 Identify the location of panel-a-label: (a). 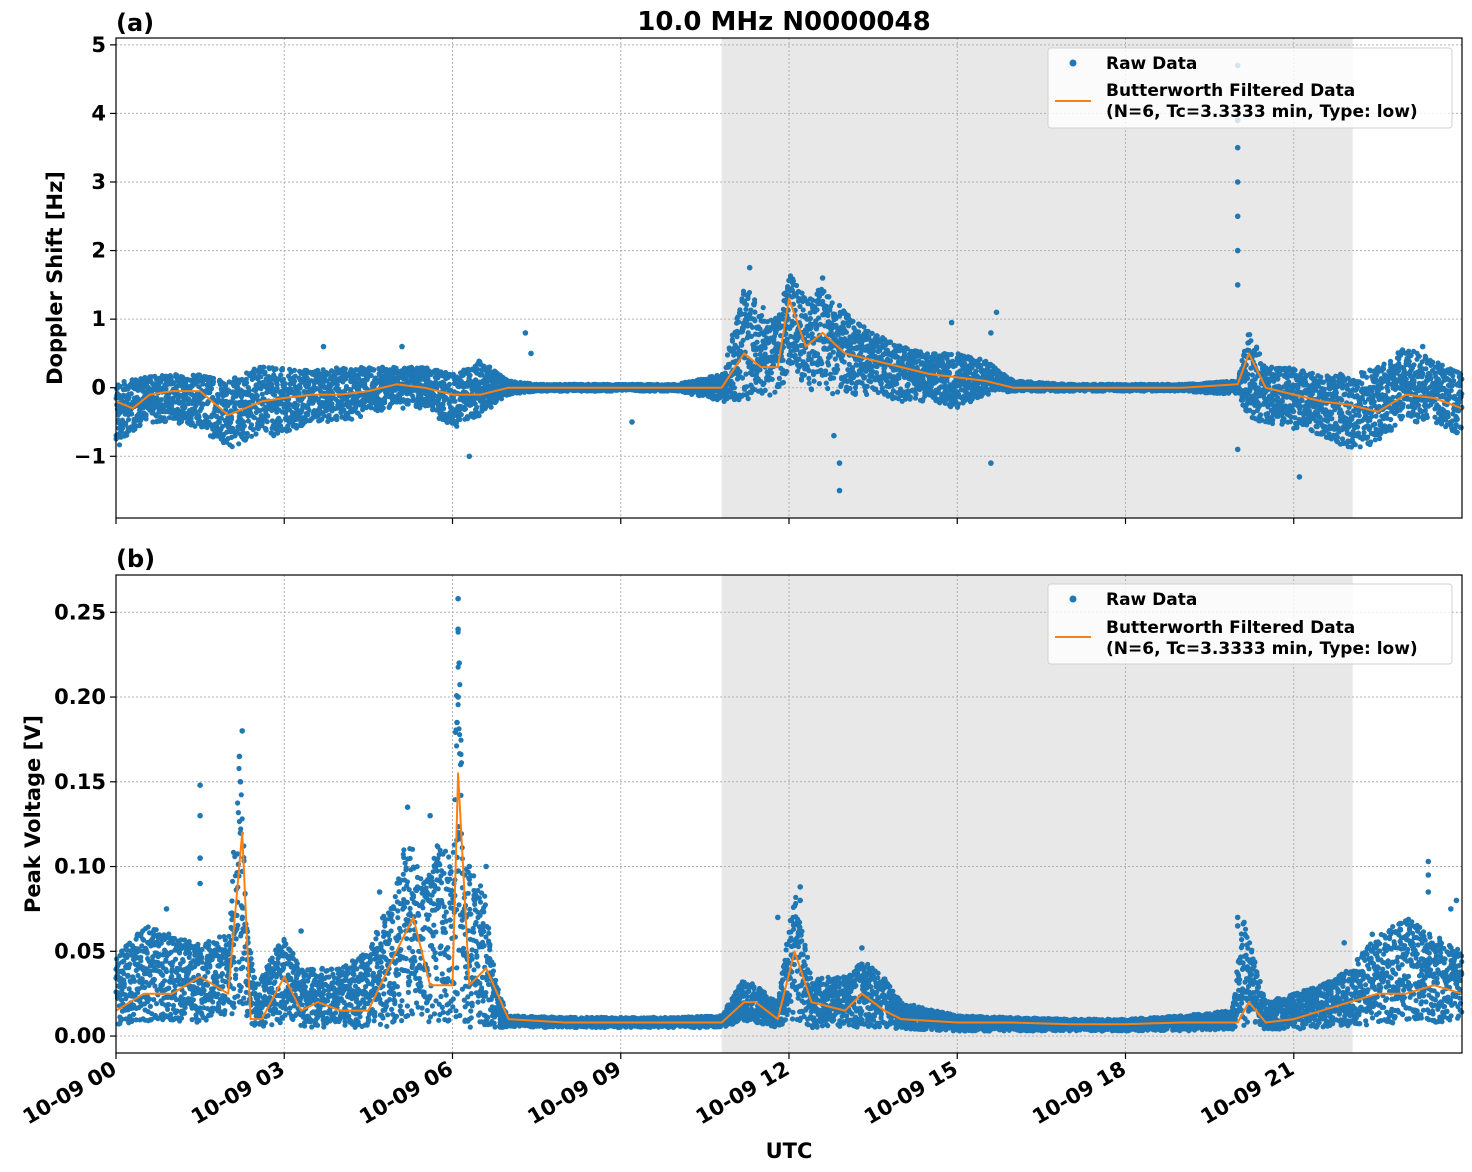
(135, 23).